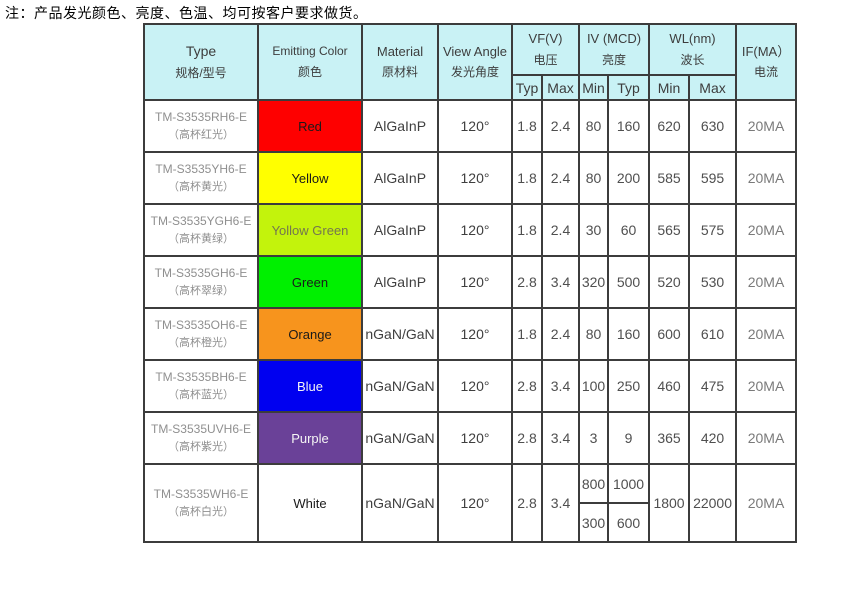 Image resolution: width=841 pixels, height=602 pixels. I want to click on table-row-white-sub: 300 600, so click(470, 522).